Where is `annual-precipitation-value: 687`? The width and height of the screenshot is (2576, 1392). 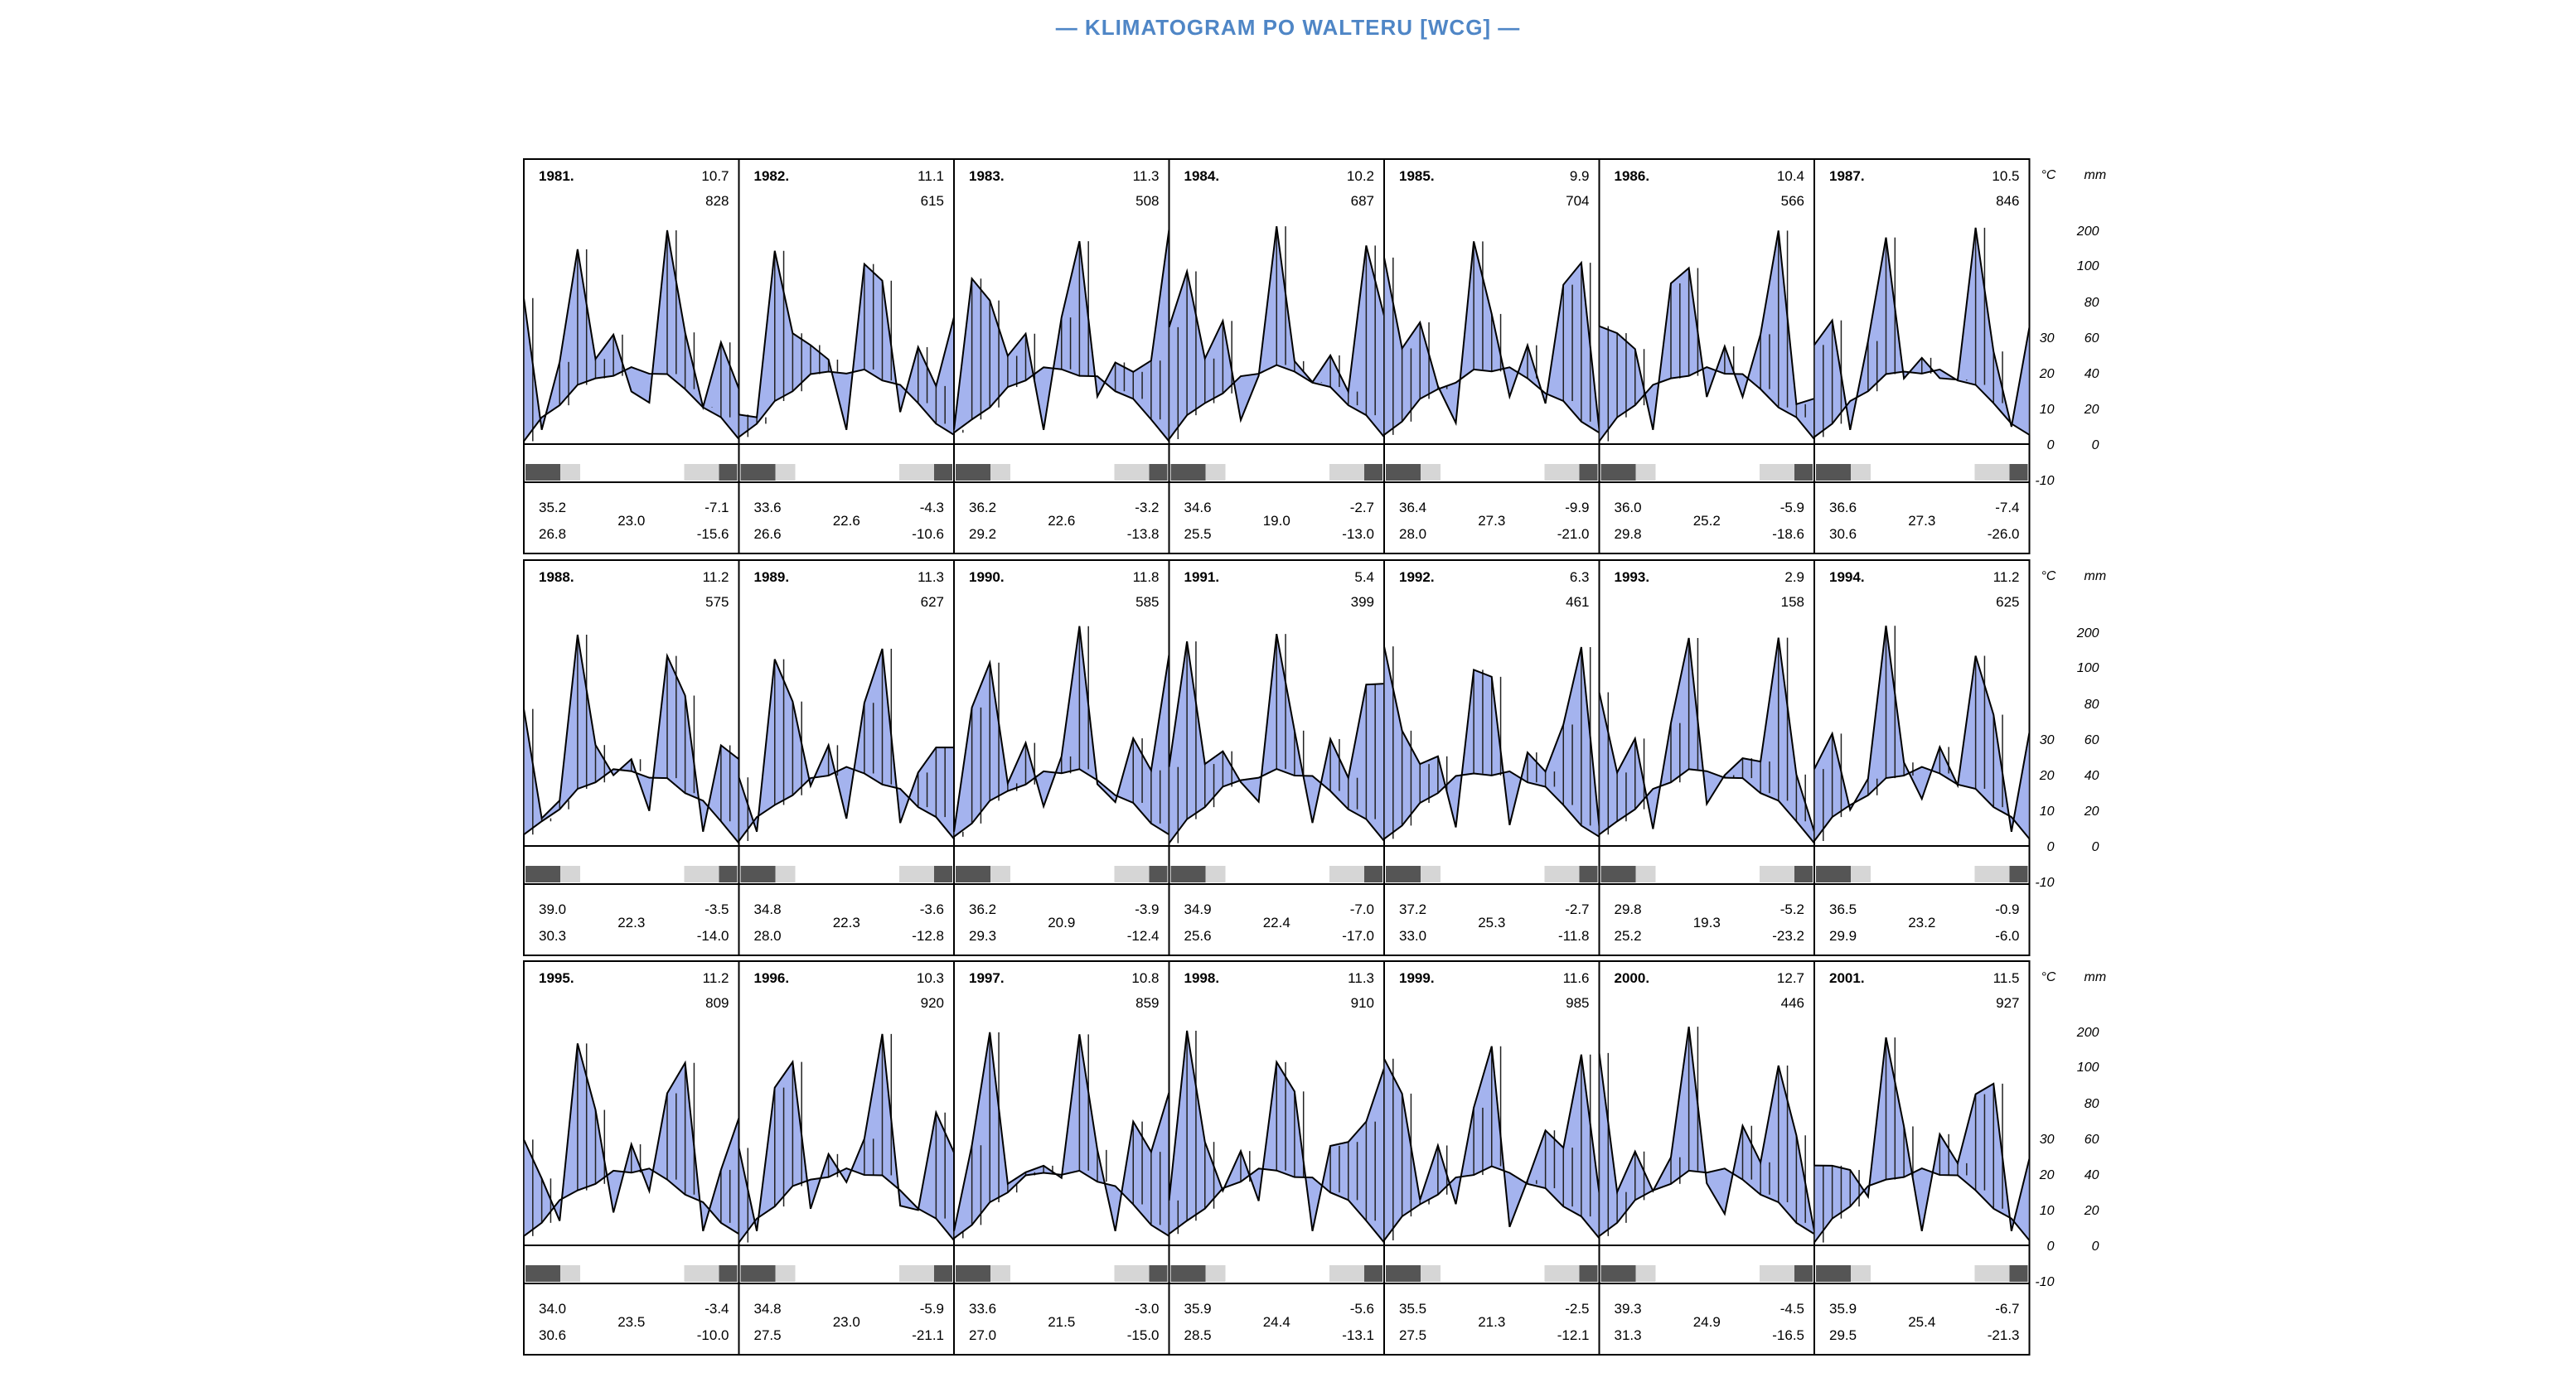 annual-precipitation-value: 687 is located at coordinates (1362, 201).